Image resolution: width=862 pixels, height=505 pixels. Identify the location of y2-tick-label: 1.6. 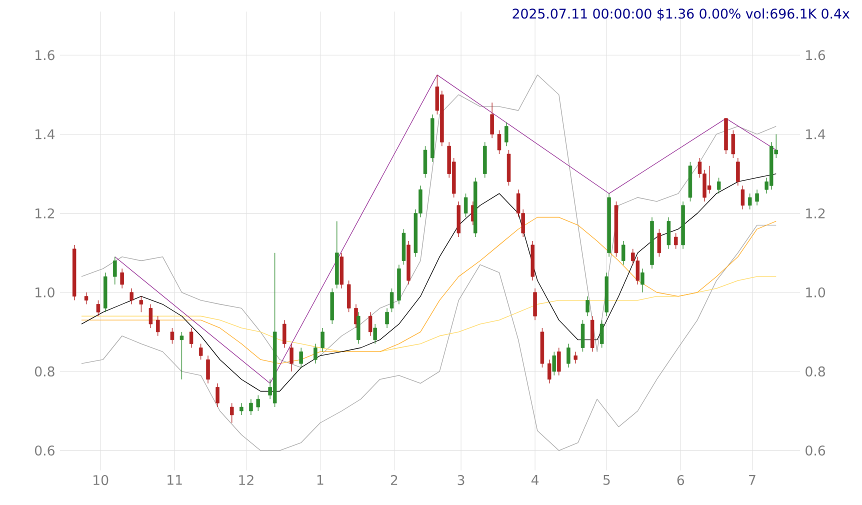
(816, 55).